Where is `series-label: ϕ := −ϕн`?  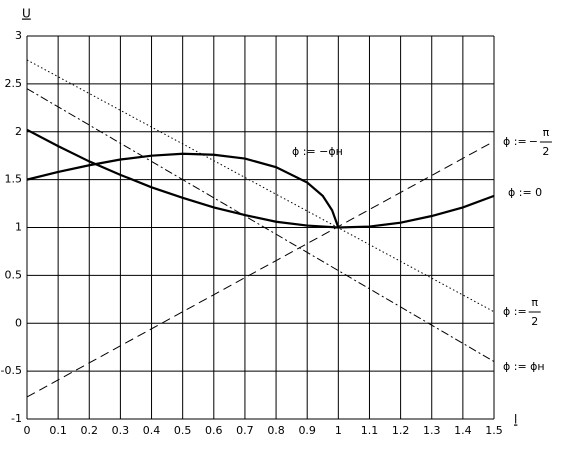 series-label: ϕ := −ϕн is located at coordinates (317, 151).